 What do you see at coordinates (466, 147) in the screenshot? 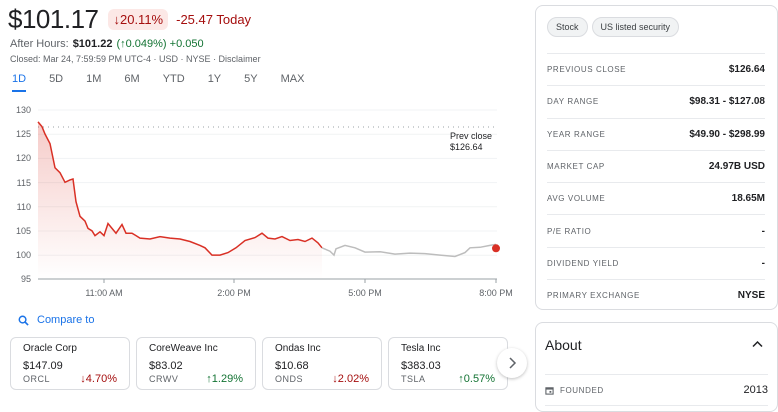
I see `prev-close-value: $126.64` at bounding box center [466, 147].